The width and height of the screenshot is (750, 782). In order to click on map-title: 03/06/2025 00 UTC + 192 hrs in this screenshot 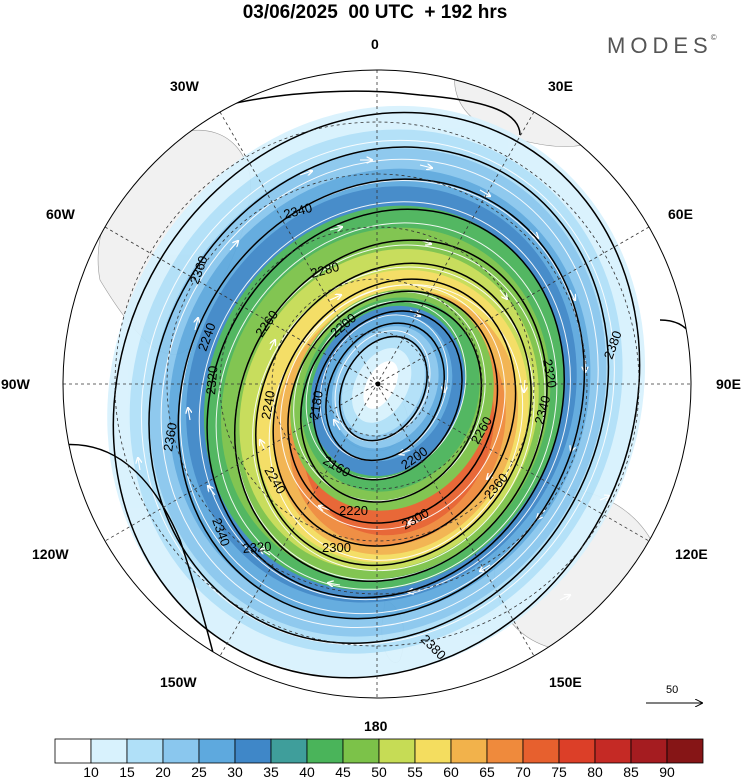, I will do `click(375, 12)`.